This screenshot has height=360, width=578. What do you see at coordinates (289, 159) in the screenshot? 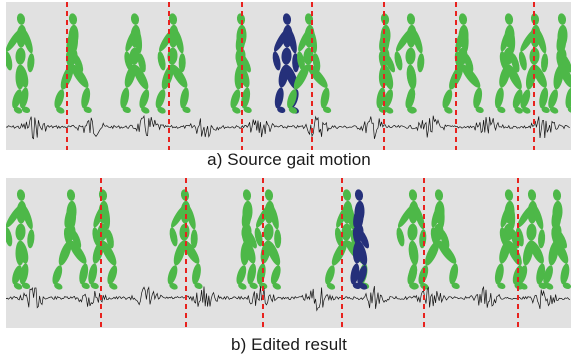
I see `caption-a: a) Source gait motion` at bounding box center [289, 159].